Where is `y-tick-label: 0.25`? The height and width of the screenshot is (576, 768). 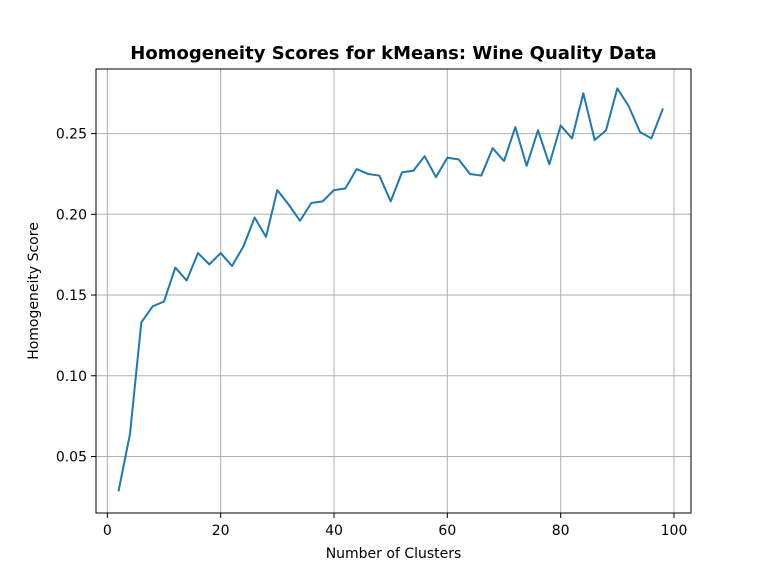
y-tick-label: 0.25 is located at coordinates (71, 135).